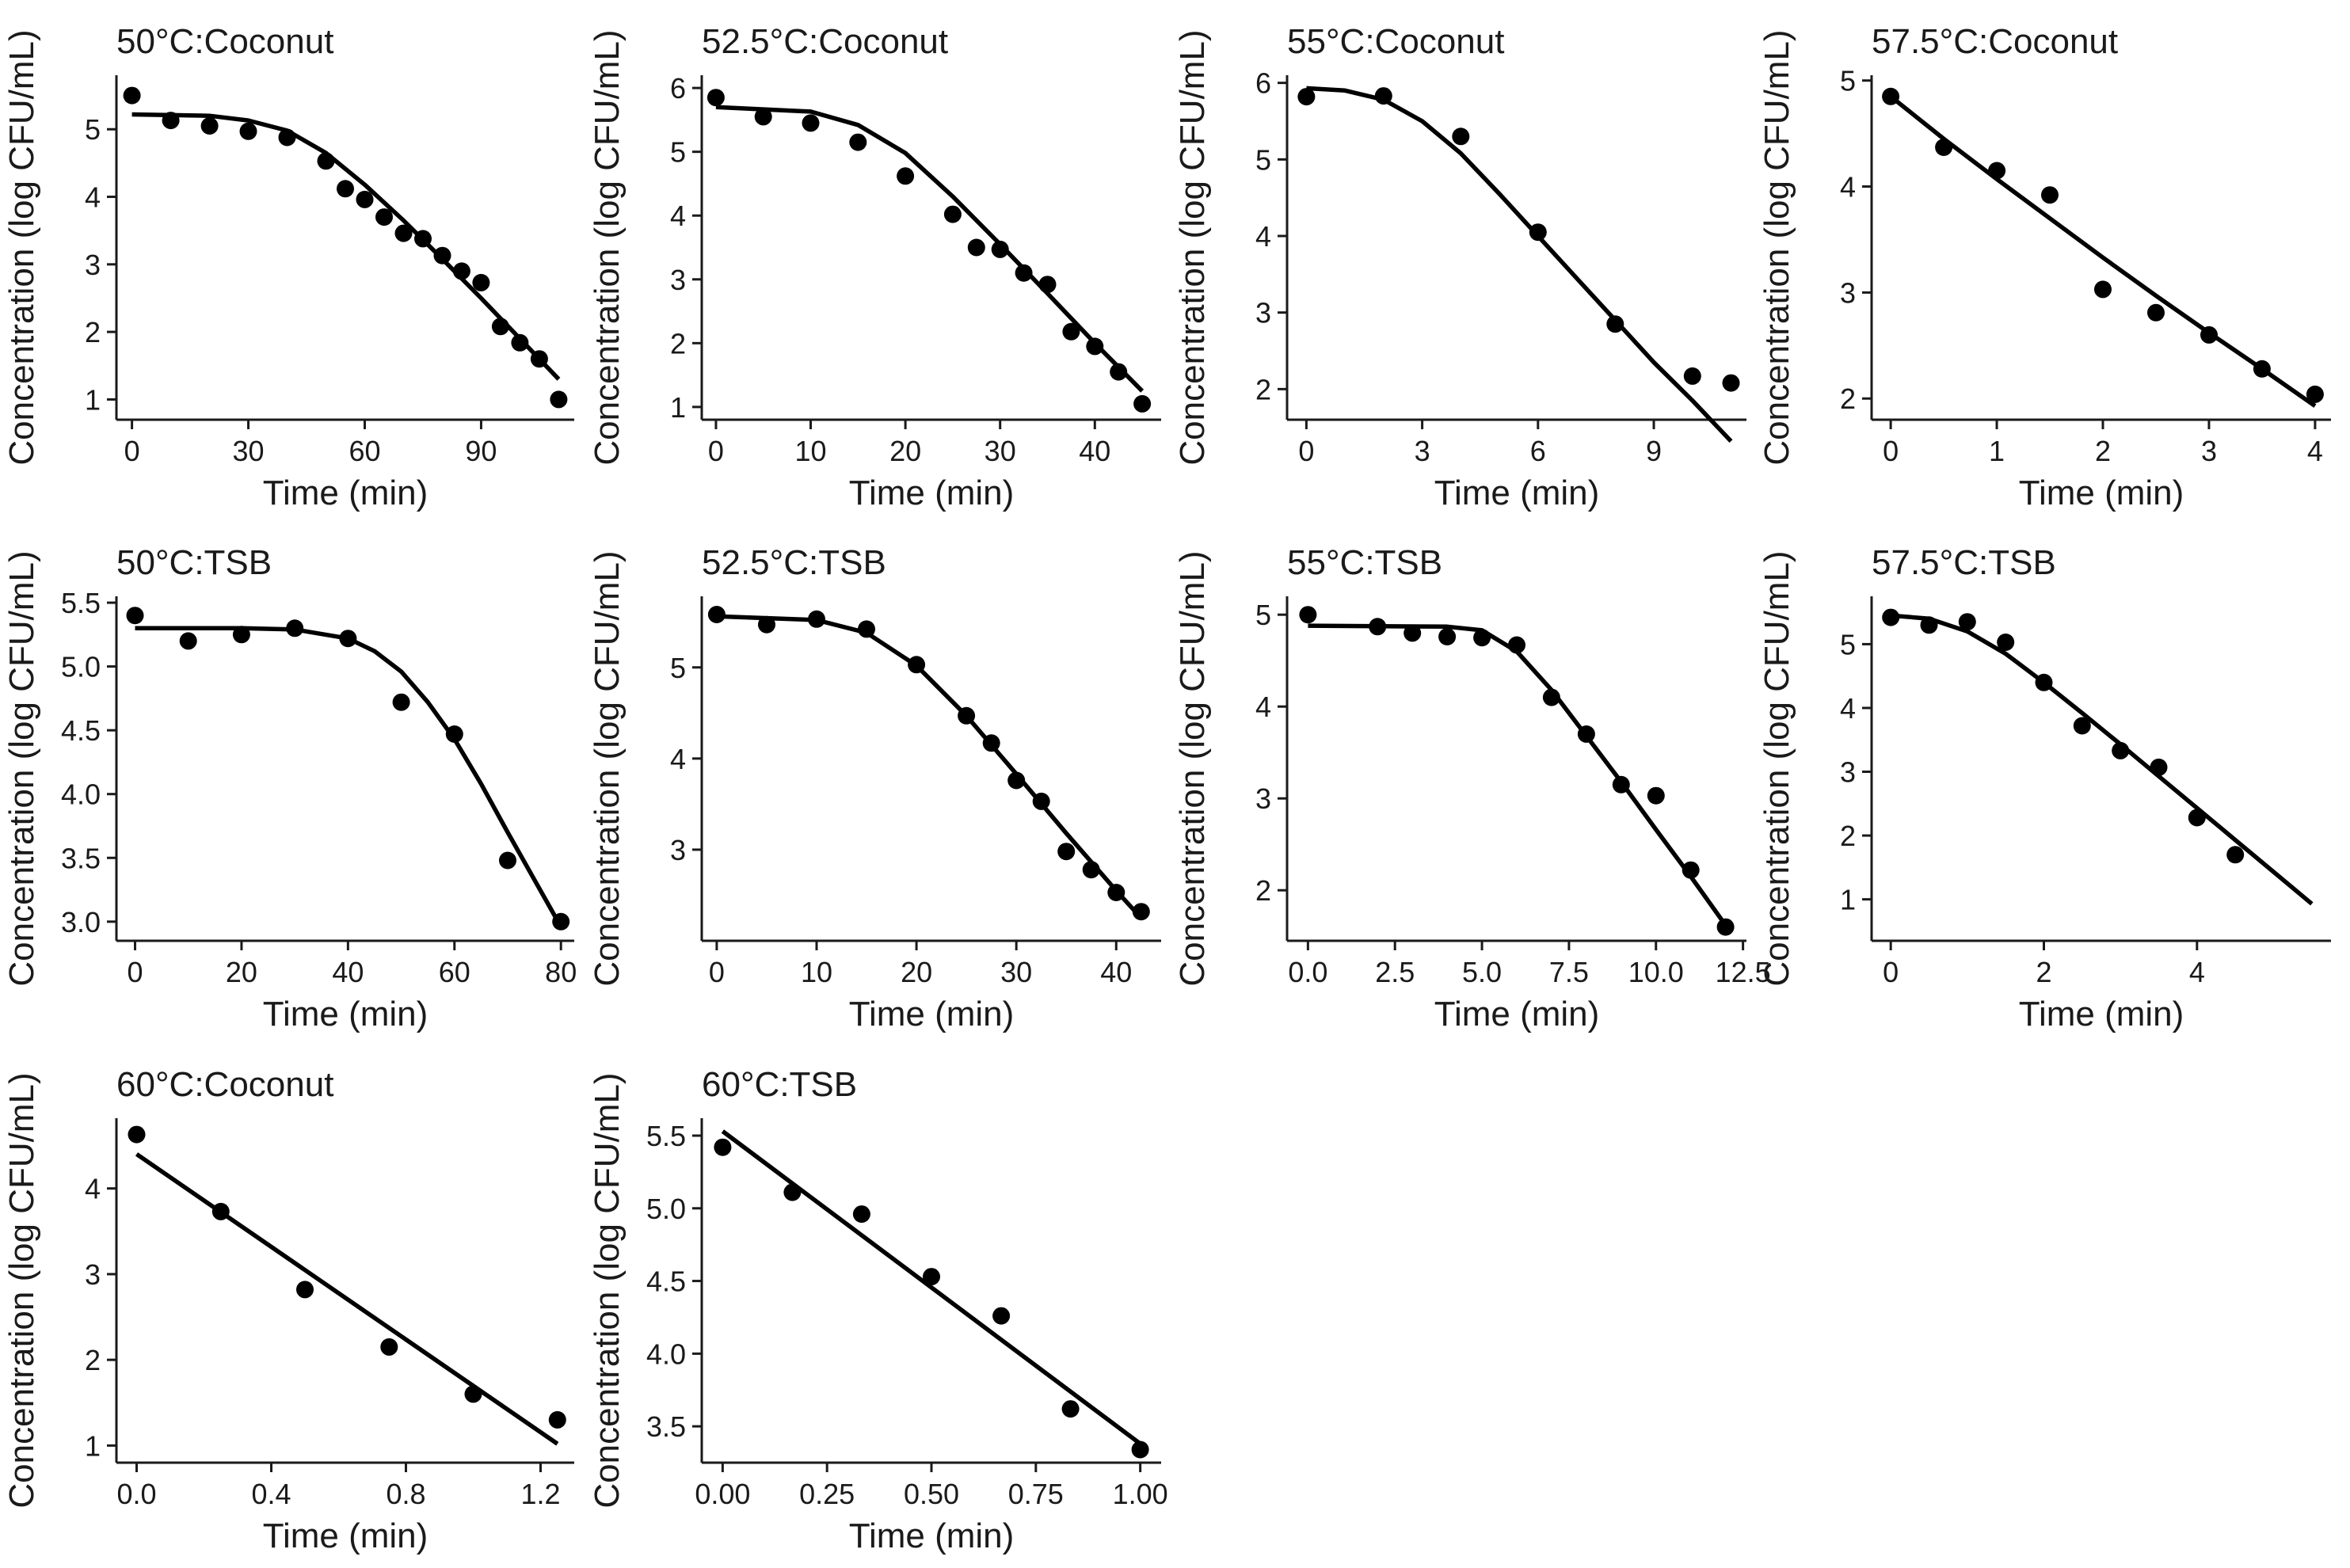 Image resolution: width=2350 pixels, height=1568 pixels. I want to click on x-tick-label: 60, so click(364, 451).